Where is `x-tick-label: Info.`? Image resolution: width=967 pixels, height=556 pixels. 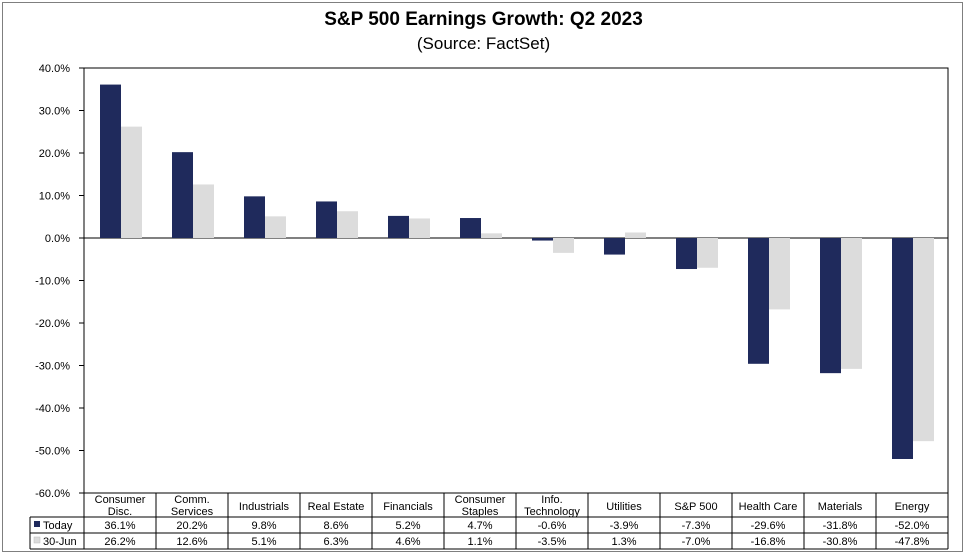 x-tick-label: Info. is located at coordinates (551, 500).